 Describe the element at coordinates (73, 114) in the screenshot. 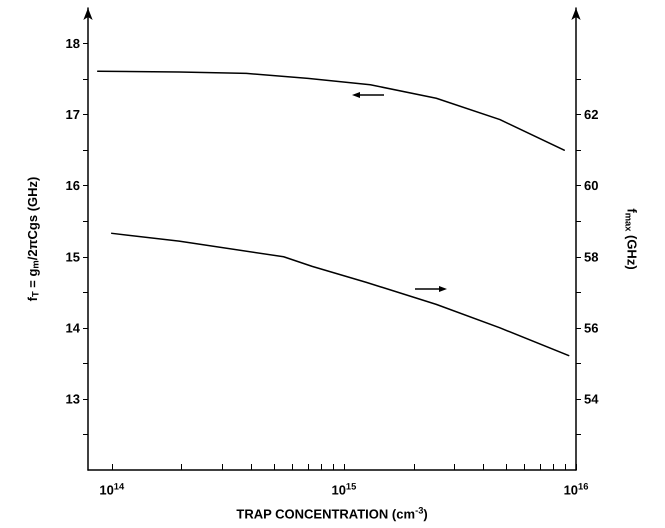

I see `y-tick-label: 17` at that location.